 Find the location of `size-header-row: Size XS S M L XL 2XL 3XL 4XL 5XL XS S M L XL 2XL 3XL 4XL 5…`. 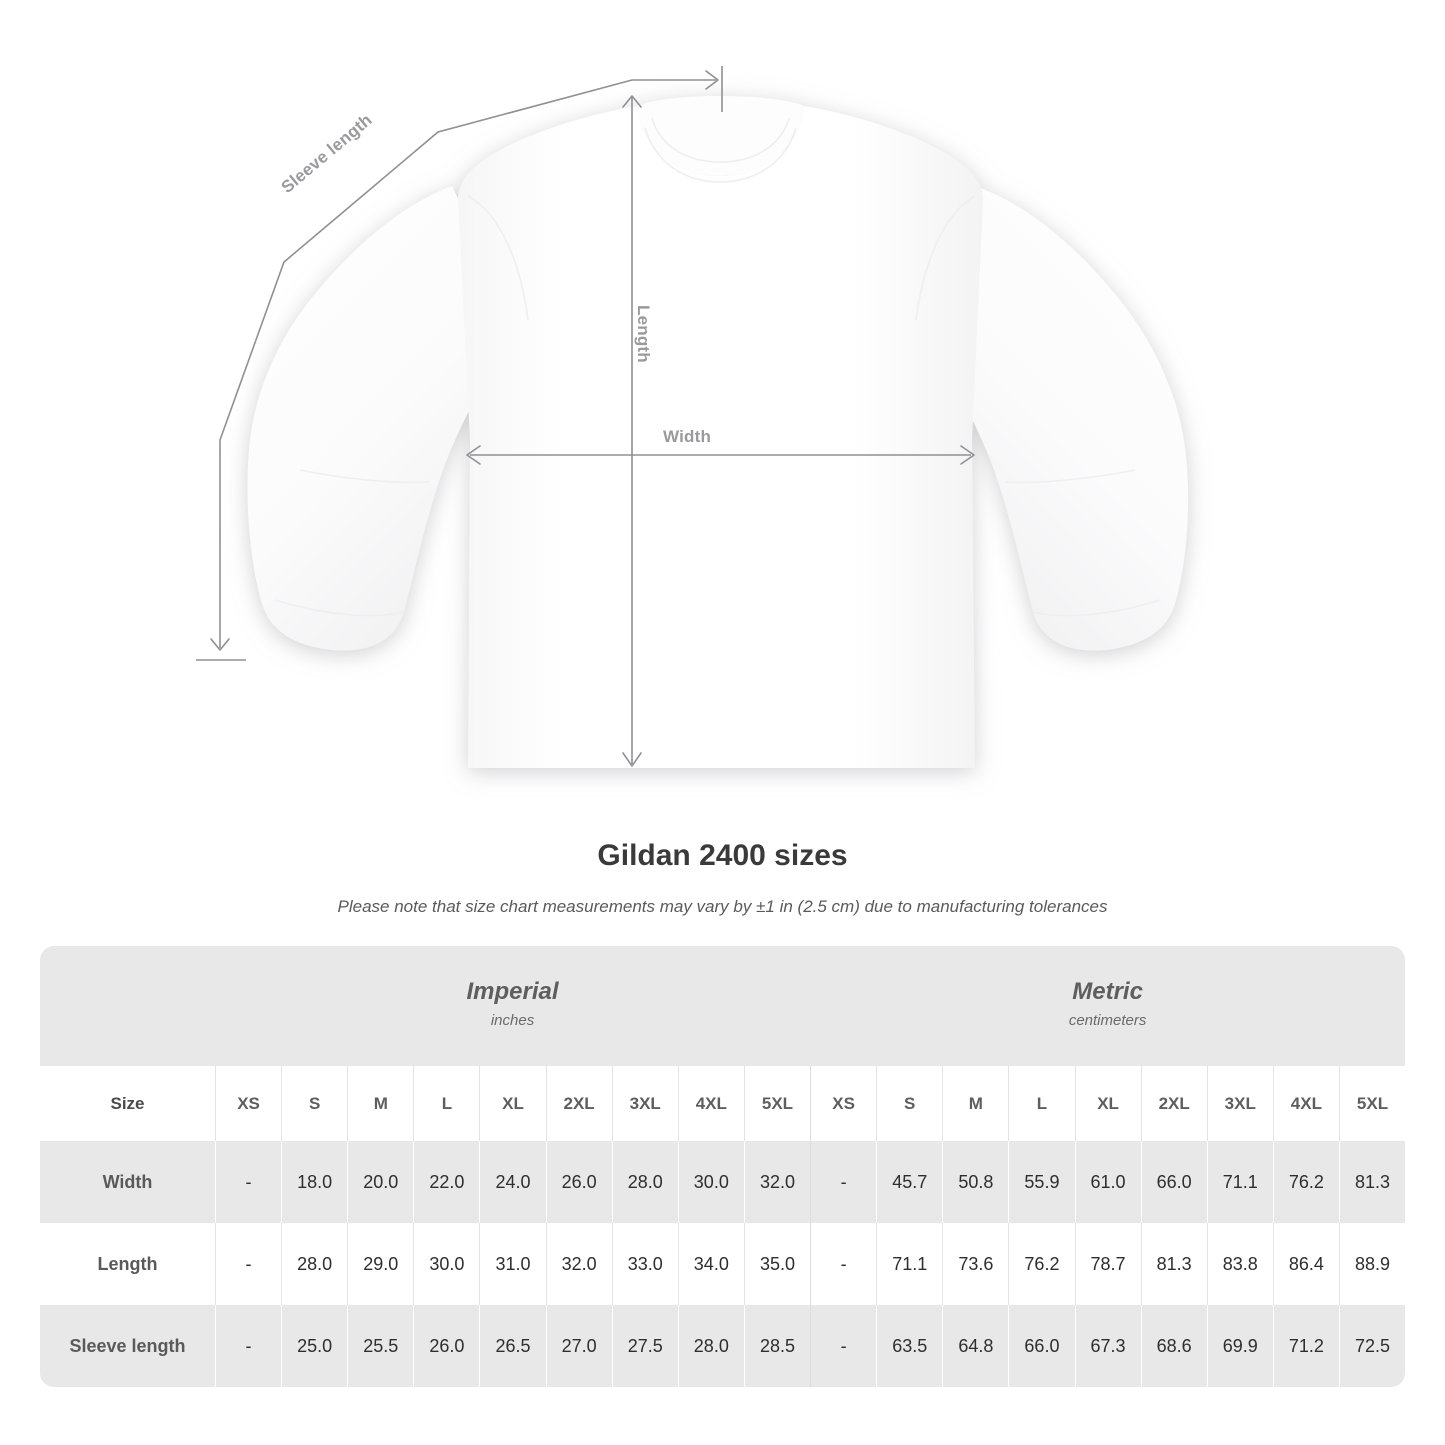

size-header-row: Size XS S M L XL 2XL 3XL 4XL 5XL XS S M L XL 2XL 3XL 4XL 5… is located at coordinates (723, 1103).